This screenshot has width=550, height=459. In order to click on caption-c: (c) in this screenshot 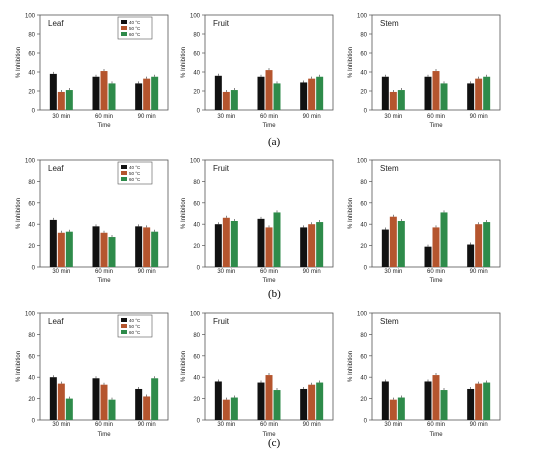, I will do `click(274, 443)`.